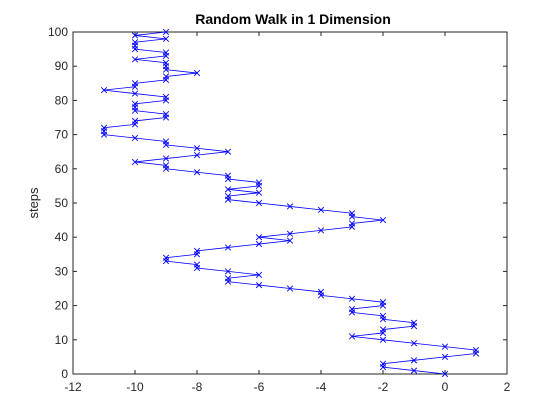 The width and height of the screenshot is (560, 420). What do you see at coordinates (62, 306) in the screenshot?
I see `y-tick-label: 20` at bounding box center [62, 306].